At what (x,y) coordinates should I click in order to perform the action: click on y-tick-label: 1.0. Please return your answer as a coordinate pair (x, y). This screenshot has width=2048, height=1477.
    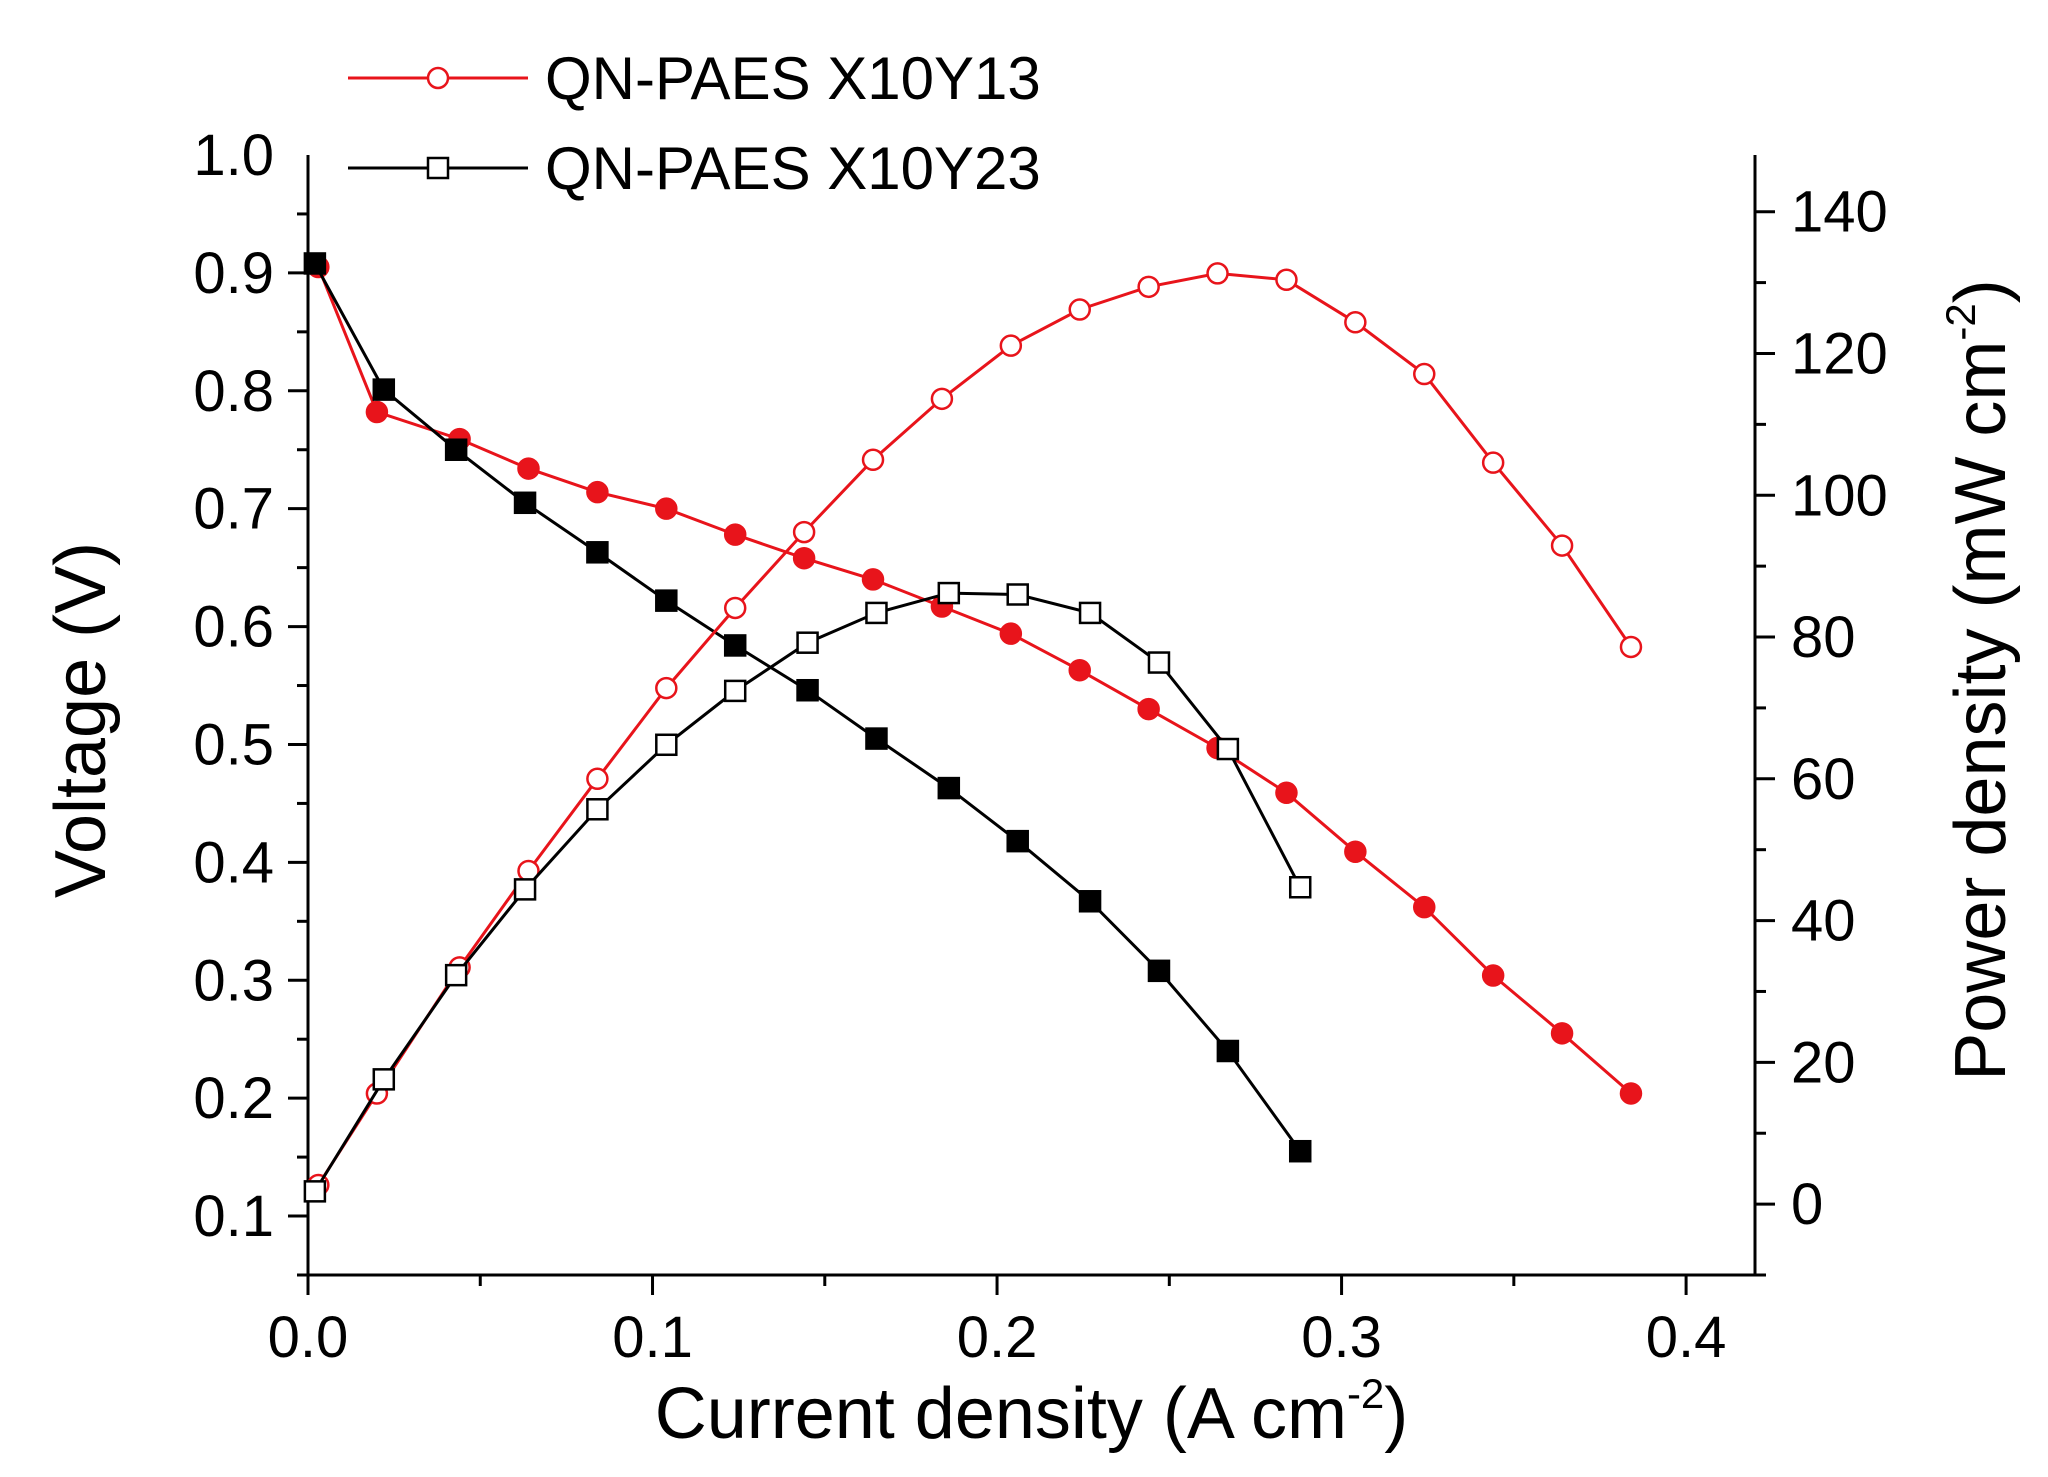
    Looking at the image, I should click on (233, 155).